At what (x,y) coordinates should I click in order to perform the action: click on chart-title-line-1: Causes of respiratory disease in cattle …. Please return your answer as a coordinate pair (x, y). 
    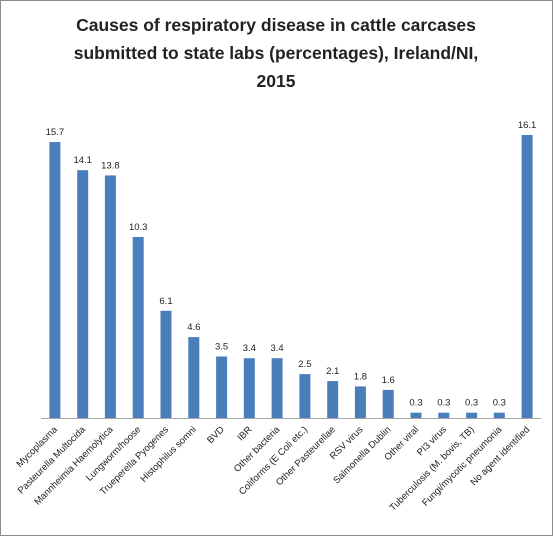
    Looking at the image, I should click on (276, 25).